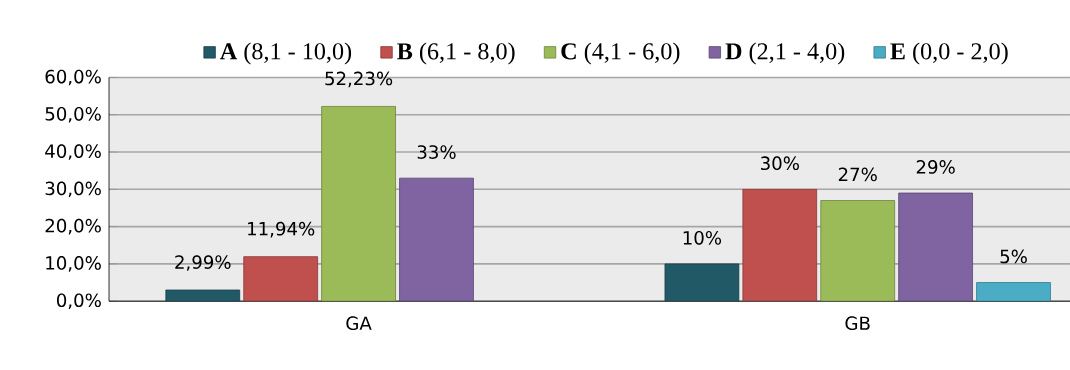  Describe the element at coordinates (359, 79) in the screenshot. I see `data-label: 52,23%` at that location.